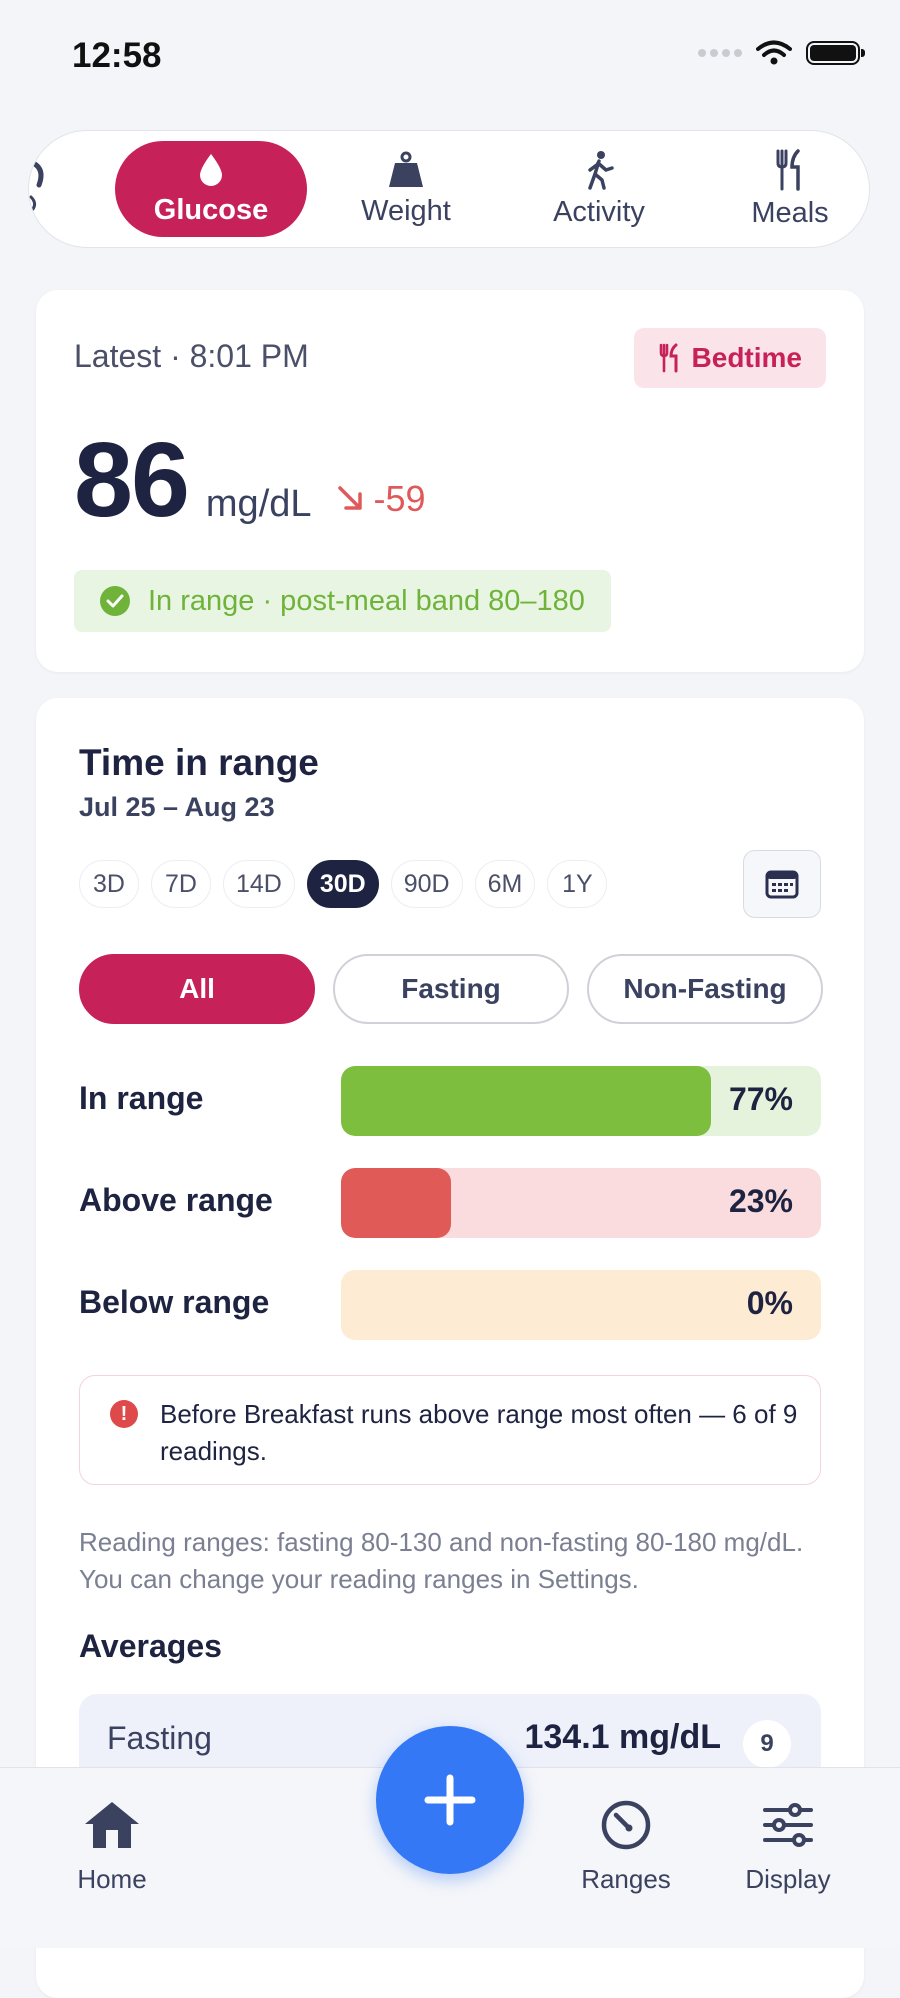 Image resolution: width=900 pixels, height=1998 pixels. Describe the element at coordinates (176, 1200) in the screenshot. I see `range-label: Above range` at that location.